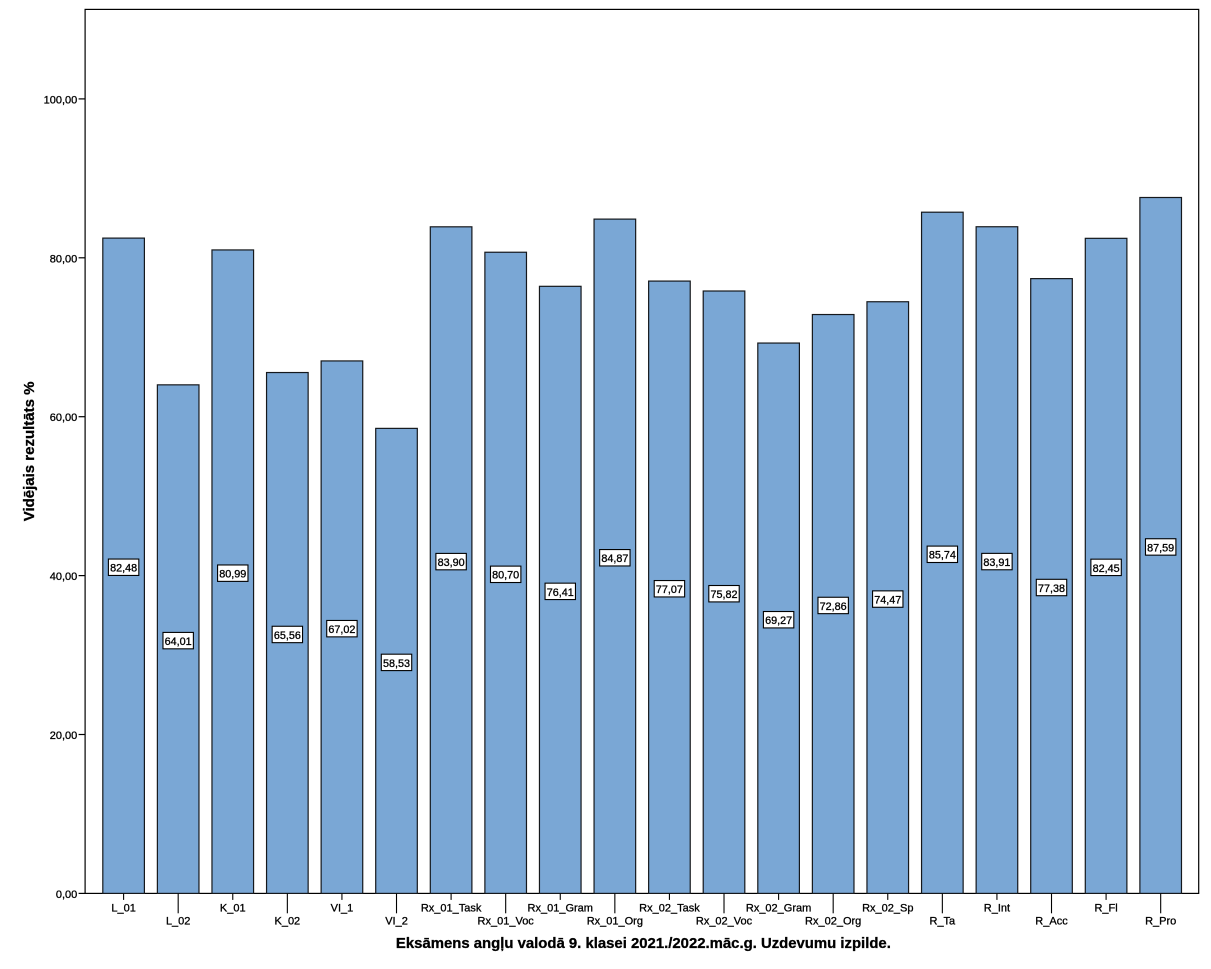 The image size is (1211, 969). I want to click on svg-text: 40,00, so click(64, 577).